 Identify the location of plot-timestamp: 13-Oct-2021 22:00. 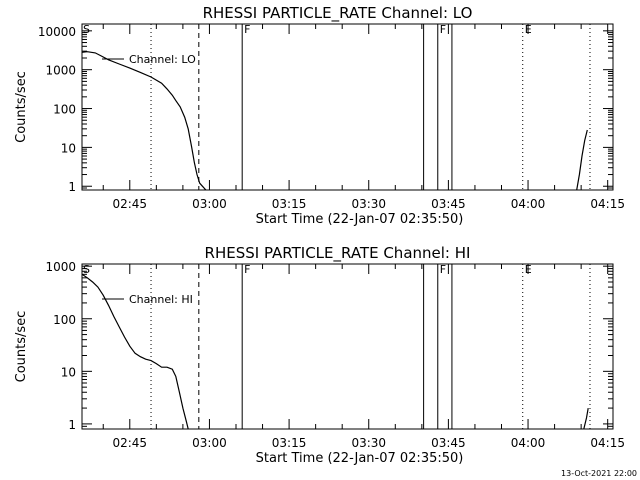
(599, 473).